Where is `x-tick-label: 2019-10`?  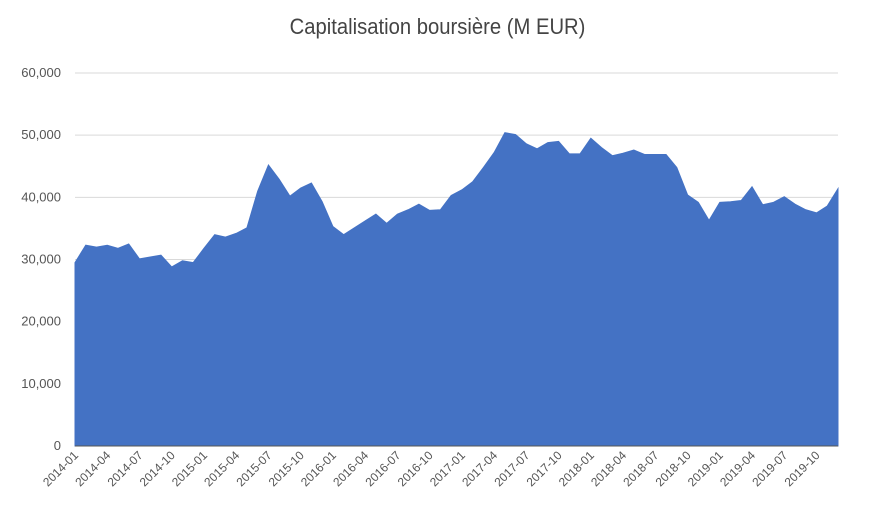 x-tick-label: 2019-10 is located at coordinates (802, 468).